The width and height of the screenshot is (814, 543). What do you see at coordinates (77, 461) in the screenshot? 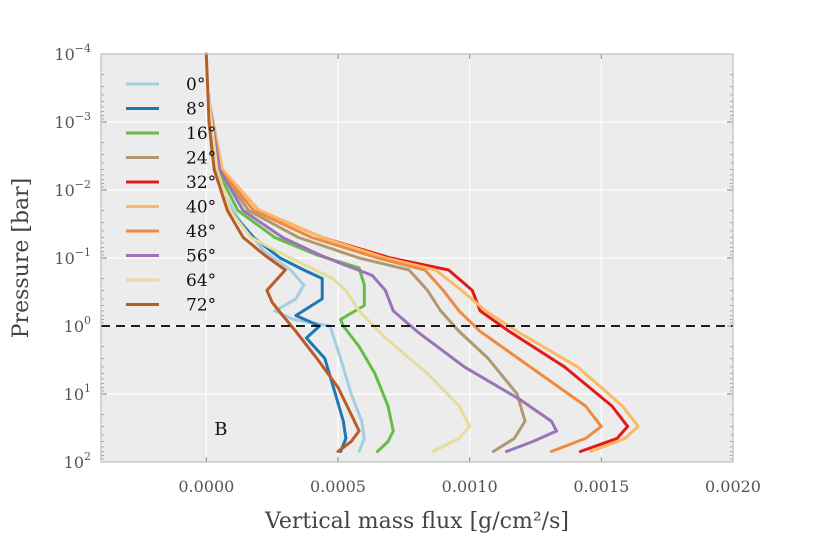
I see `y-tick-label: 10²` at bounding box center [77, 461].